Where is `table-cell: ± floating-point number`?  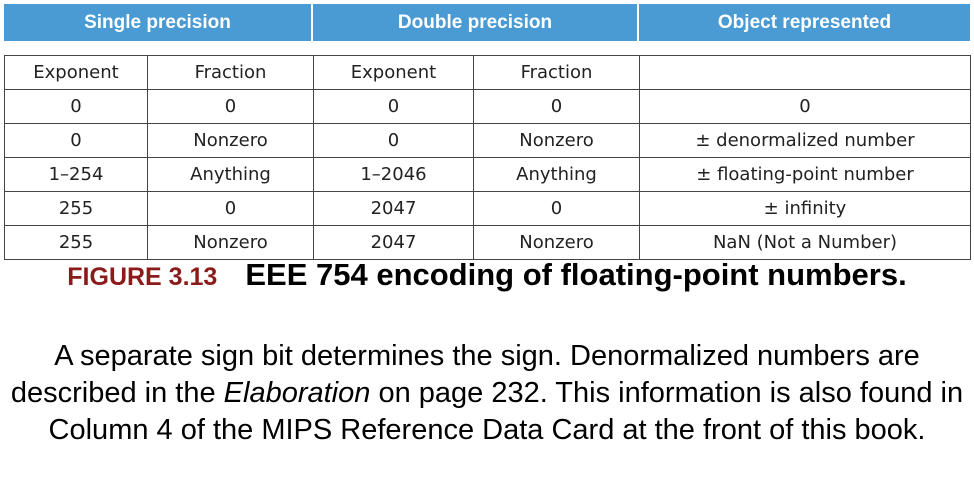 table-cell: ± floating-point number is located at coordinates (805, 174).